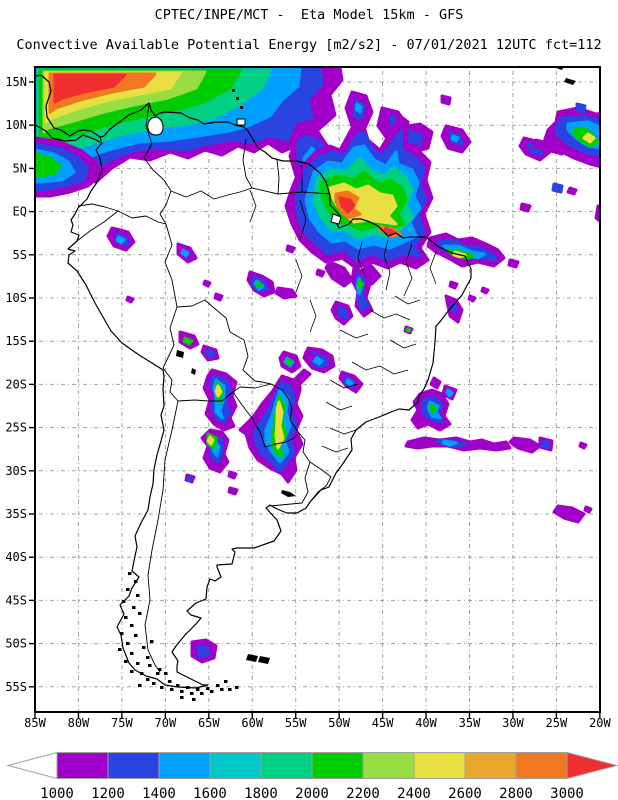 Image resolution: width=618 pixels, height=800 pixels. What do you see at coordinates (16, 298) in the screenshot?
I see `lat-tick-label: 10S` at bounding box center [16, 298].